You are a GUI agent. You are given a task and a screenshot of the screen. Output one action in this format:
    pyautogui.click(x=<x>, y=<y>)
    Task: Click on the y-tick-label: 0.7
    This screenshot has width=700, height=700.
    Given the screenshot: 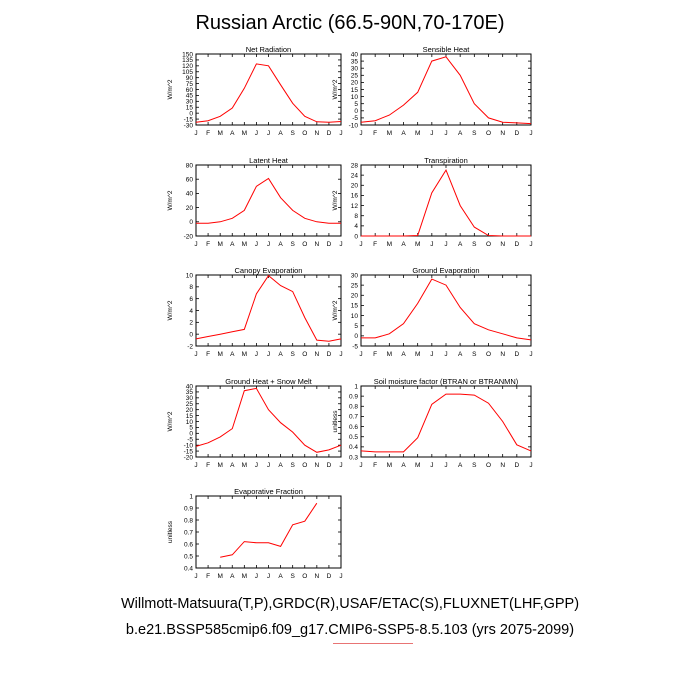 What is the action you would take?
    pyautogui.click(x=353, y=417)
    